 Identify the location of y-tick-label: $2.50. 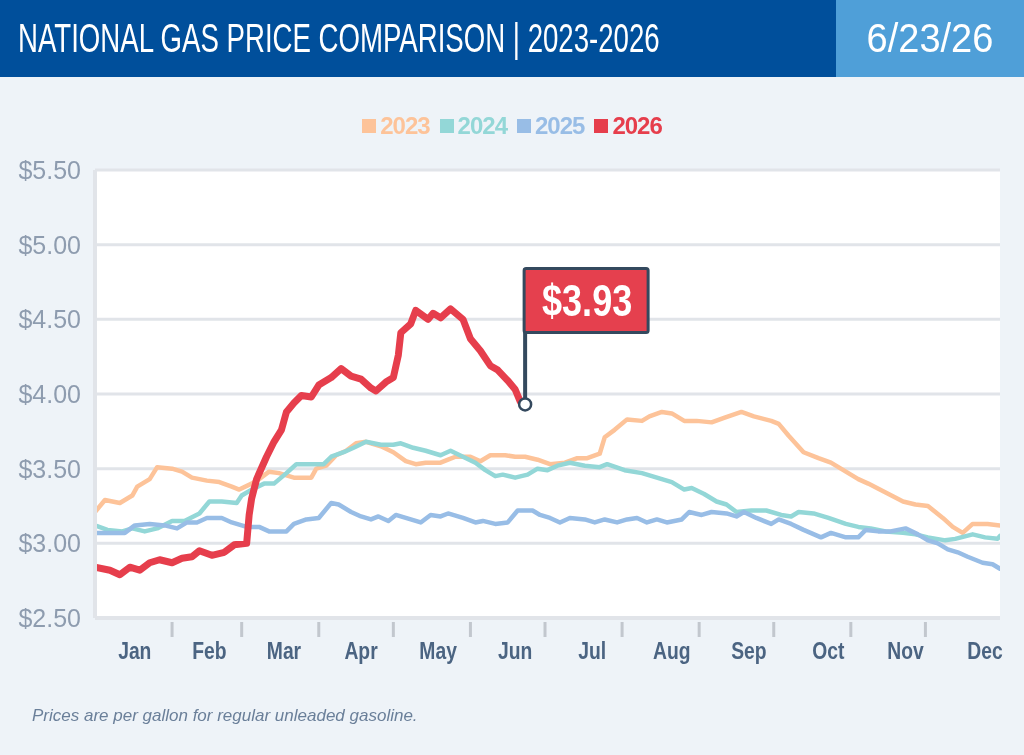
(49, 618).